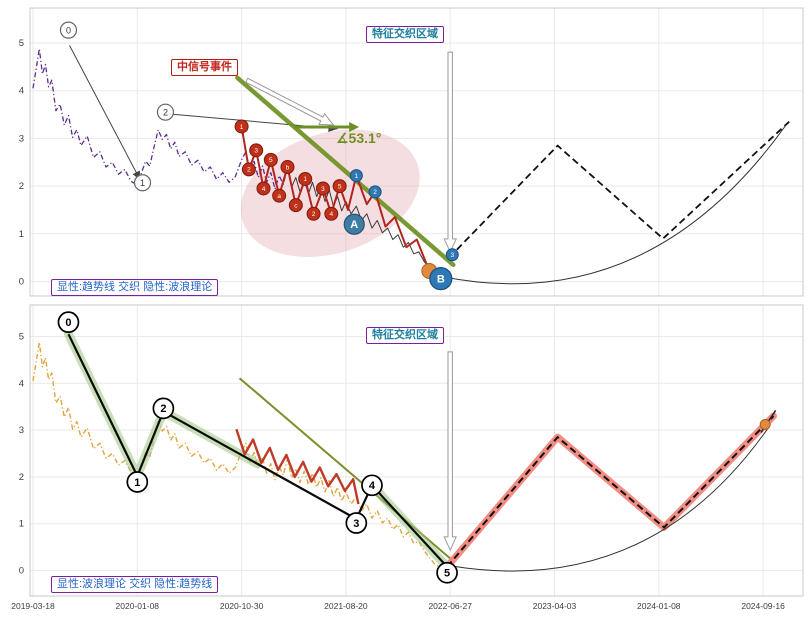 This screenshot has width=811, height=617. What do you see at coordinates (33, 606) in the screenshot?
I see `x-tick-label: 2019-03-18` at bounding box center [33, 606].